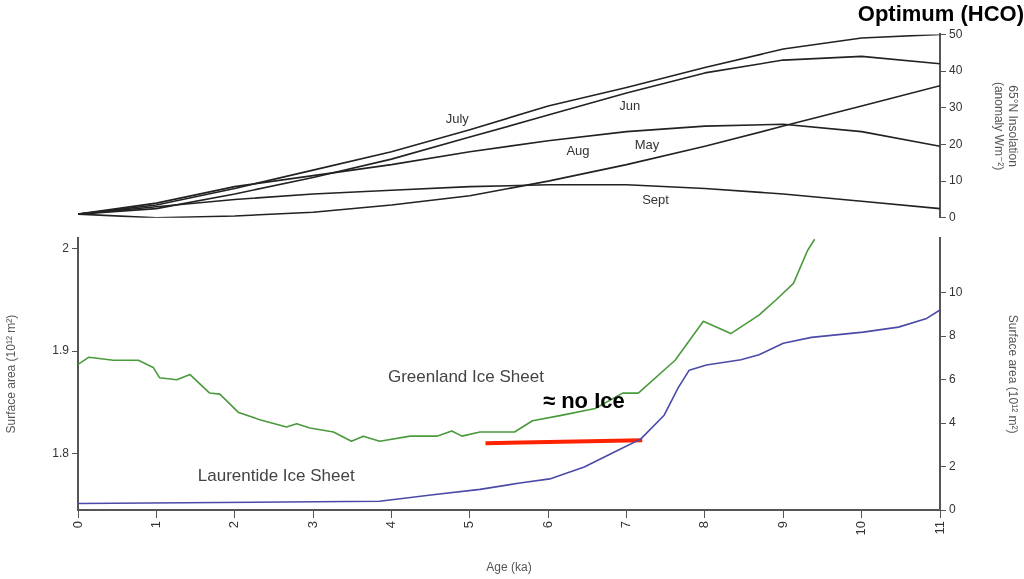 The height and width of the screenshot is (579, 1024). I want to click on y-axis-title: 65°N Insolation (anomaly Wm⁻²), so click(1006, 126).